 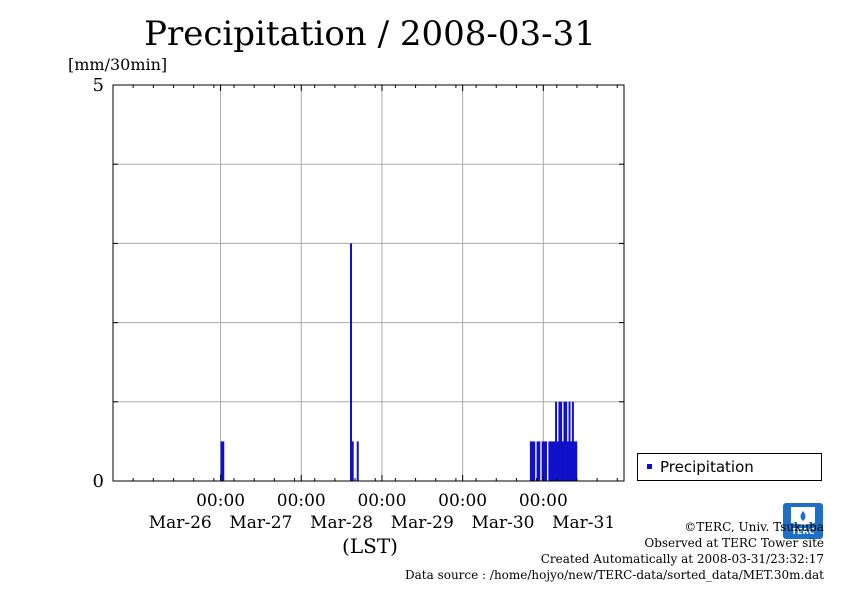 What do you see at coordinates (734, 543) in the screenshot?
I see `observed-text: Observed at TERC Tower site` at bounding box center [734, 543].